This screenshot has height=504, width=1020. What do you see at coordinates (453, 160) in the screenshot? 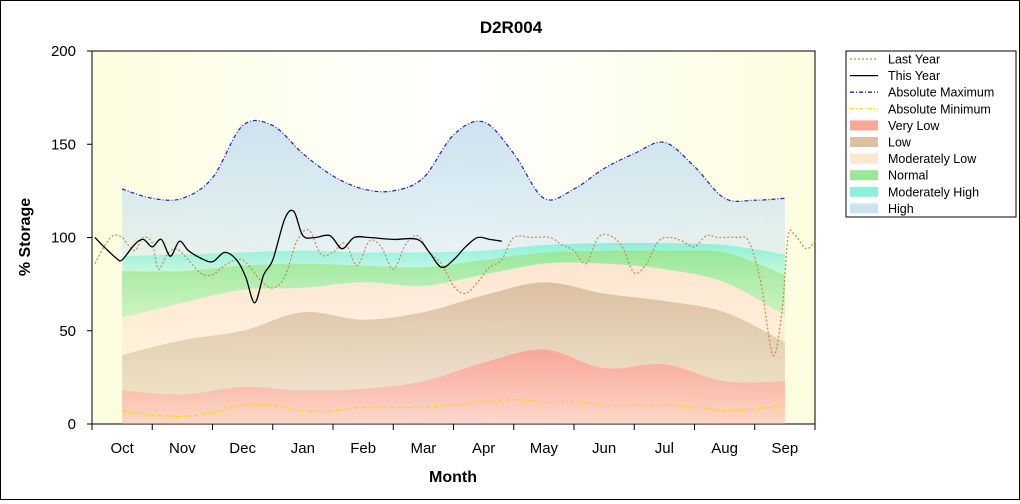
I see `series-absolute-maximum` at bounding box center [453, 160].